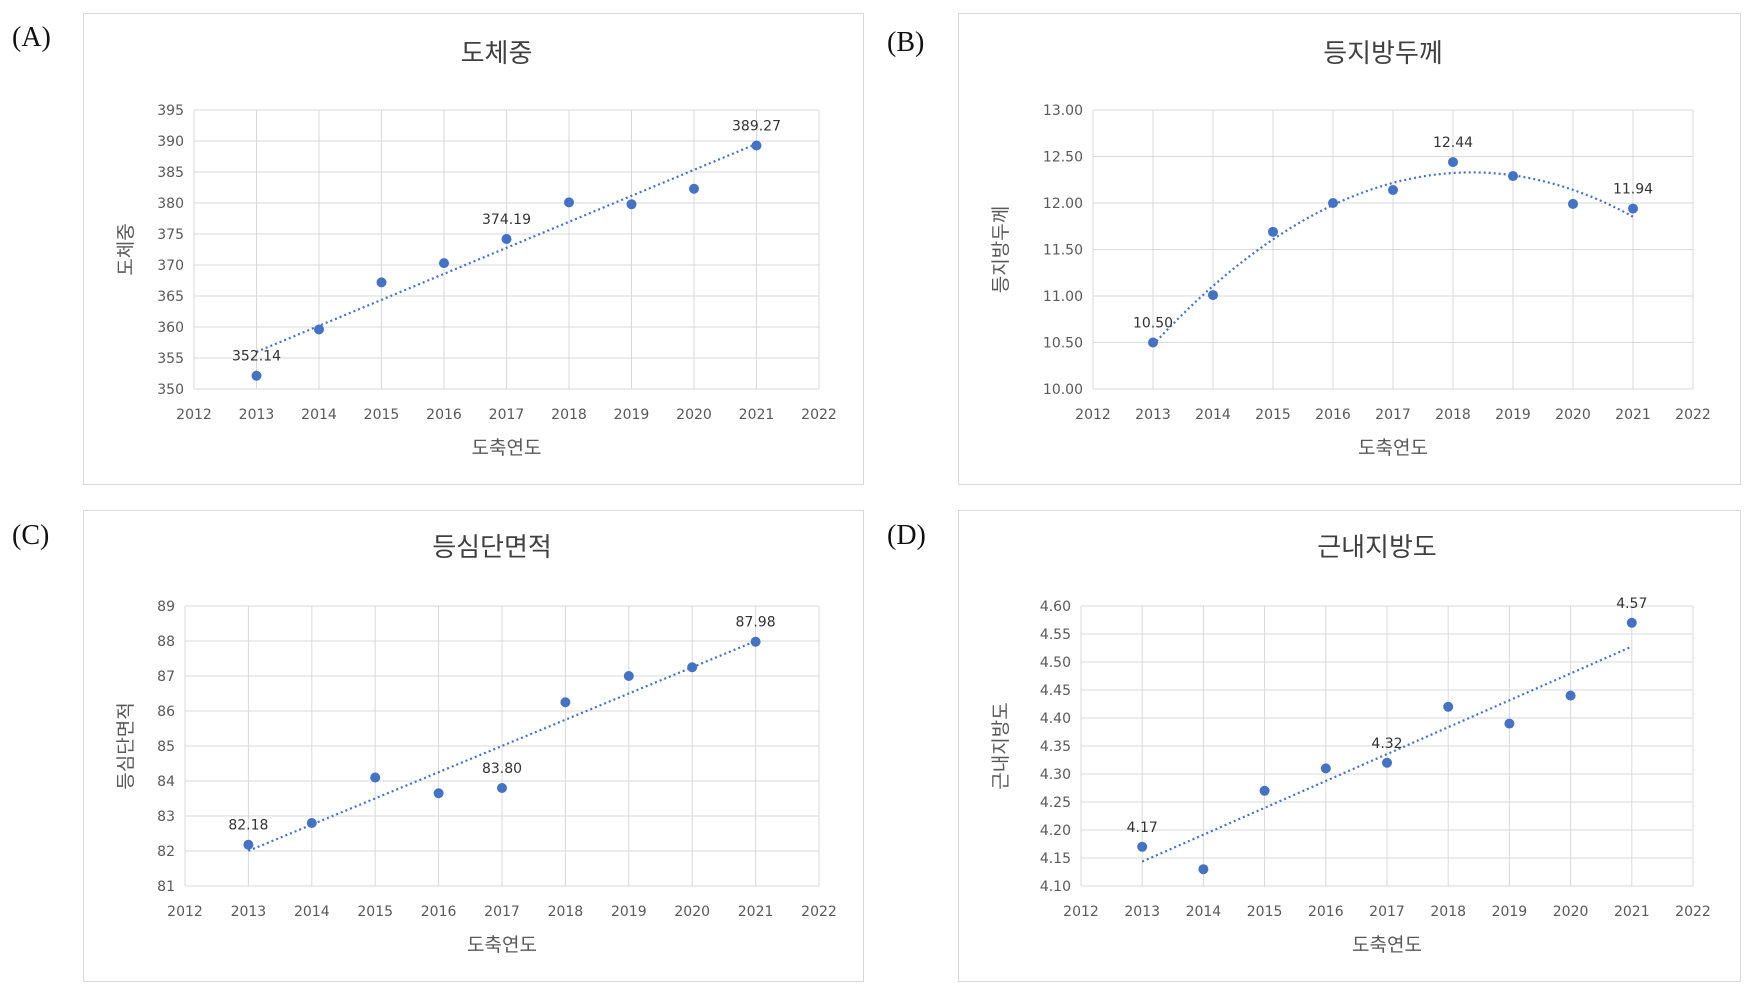 This screenshot has width=1752, height=990. What do you see at coordinates (31, 37) in the screenshot?
I see `panel-label-a: (A)` at bounding box center [31, 37].